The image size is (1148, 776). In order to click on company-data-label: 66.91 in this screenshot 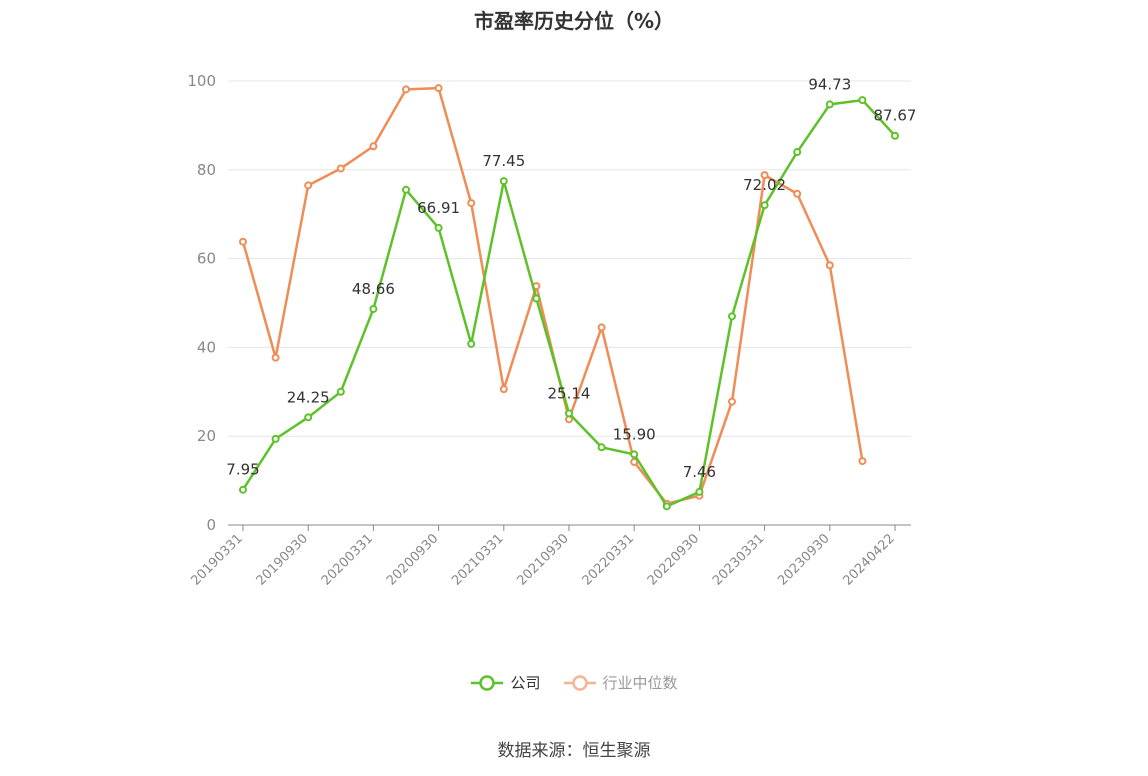, I will do `click(438, 208)`.